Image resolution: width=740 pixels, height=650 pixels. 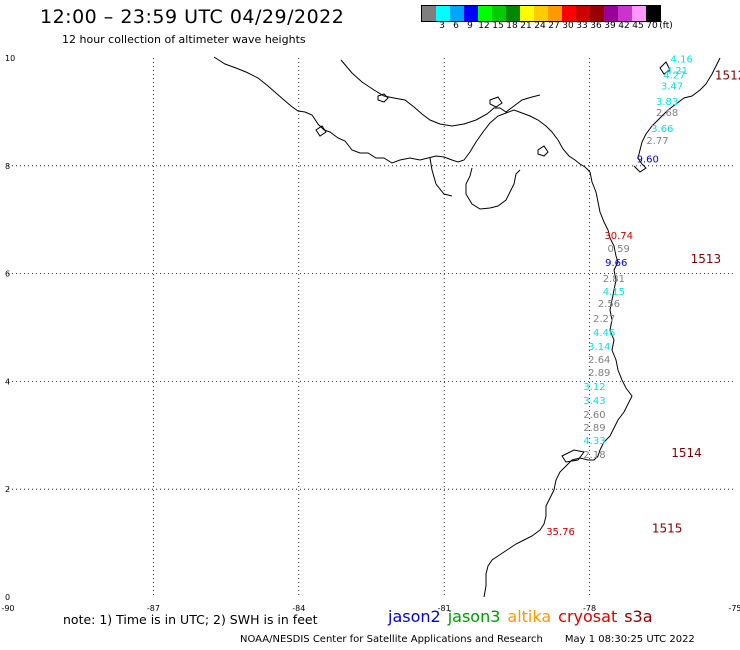 What do you see at coordinates (442, 26) in the screenshot?
I see `color-scale-label: 3` at bounding box center [442, 26].